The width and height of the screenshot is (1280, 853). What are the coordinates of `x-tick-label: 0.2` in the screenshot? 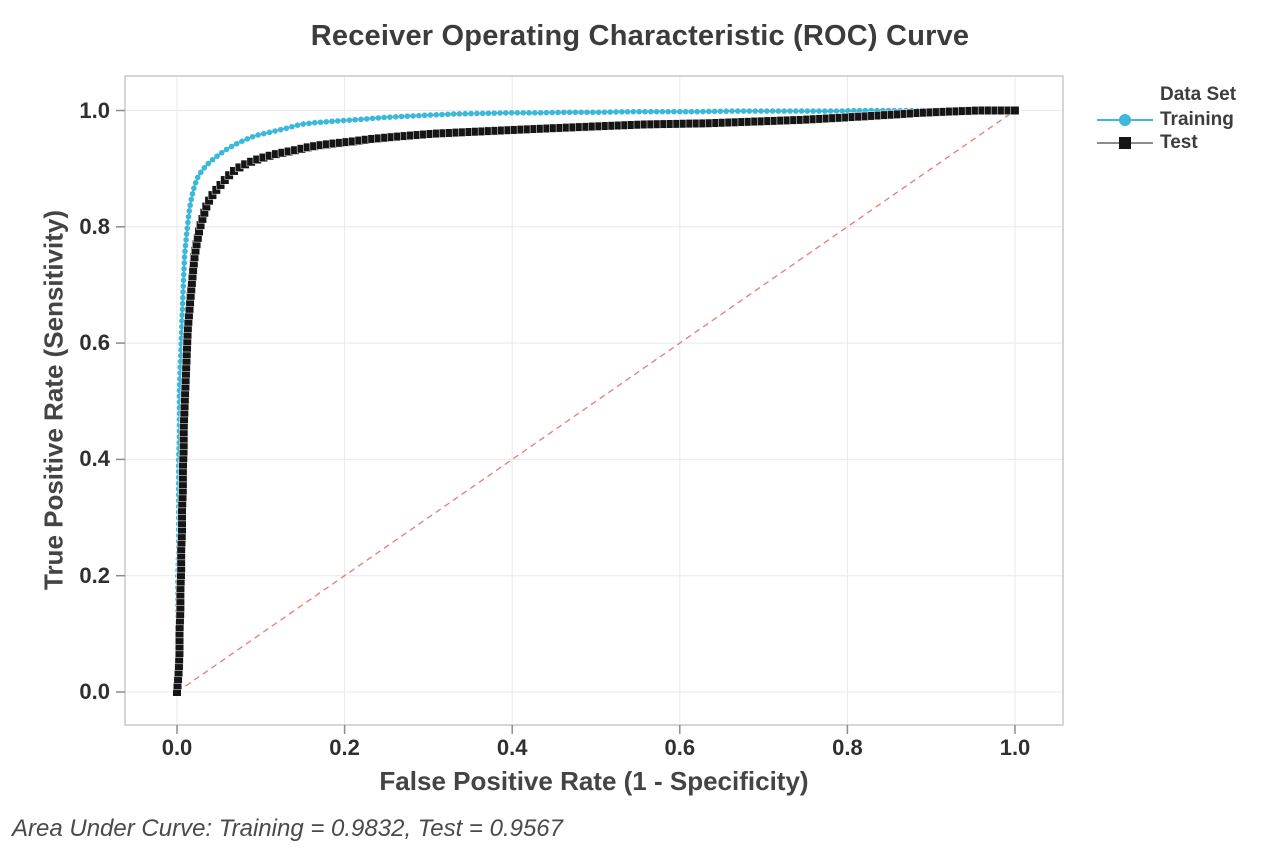 It's located at (344, 747).